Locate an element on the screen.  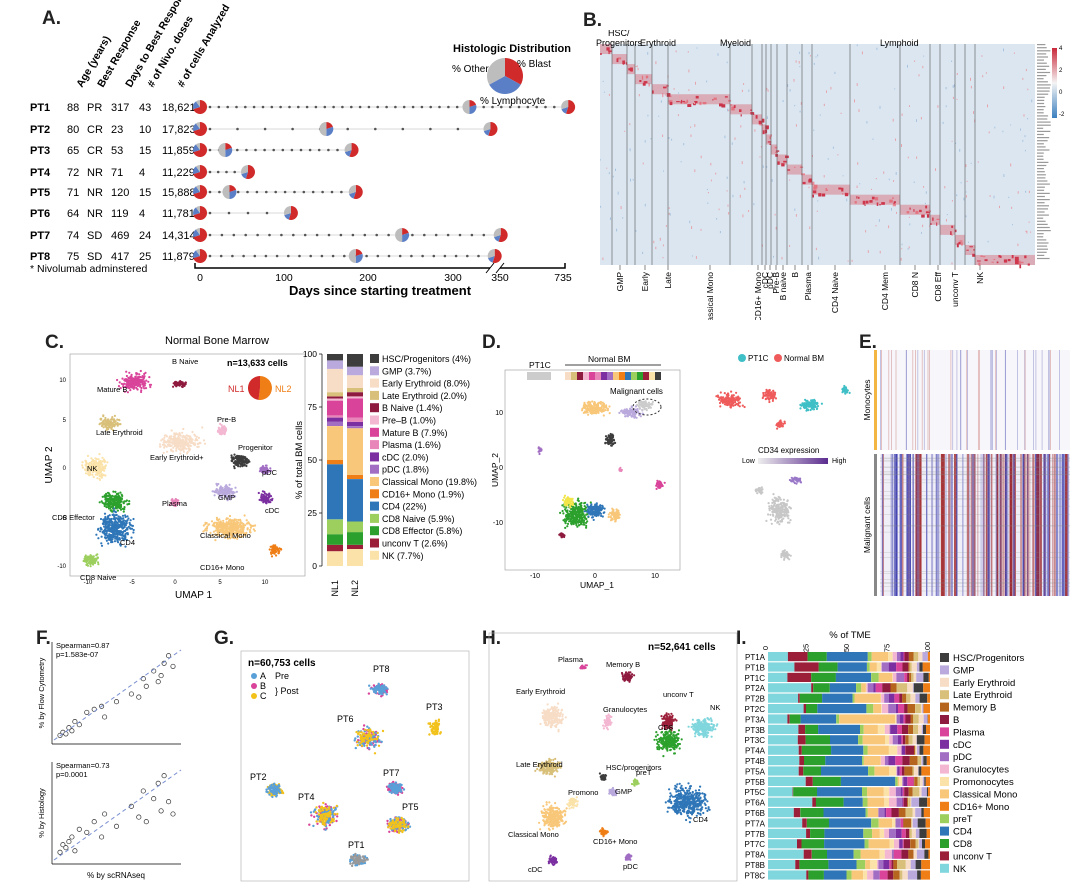
umap-xlabel: UMAP_1 is located at coordinates (597, 585).